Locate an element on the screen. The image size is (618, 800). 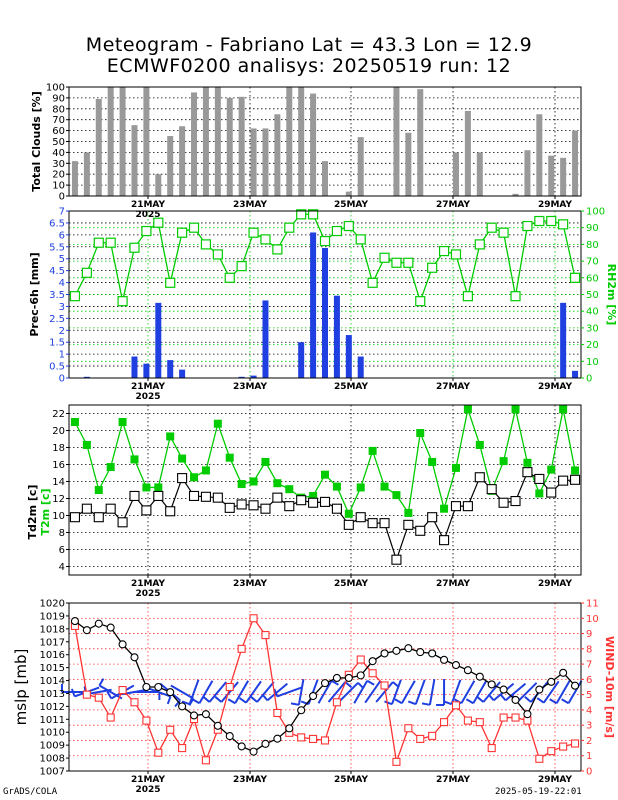
clouds-xtick-label: 23MAY is located at coordinates (250, 205).